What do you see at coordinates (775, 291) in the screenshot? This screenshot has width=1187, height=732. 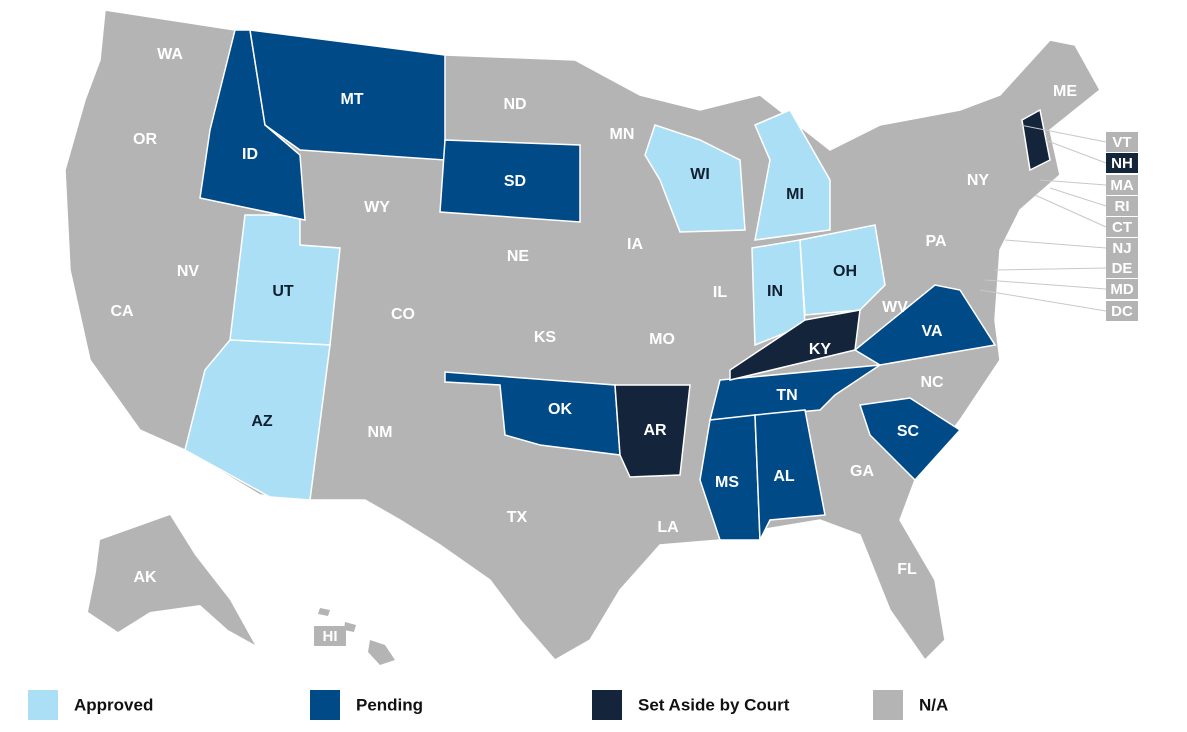 I see `state-label: IN` at bounding box center [775, 291].